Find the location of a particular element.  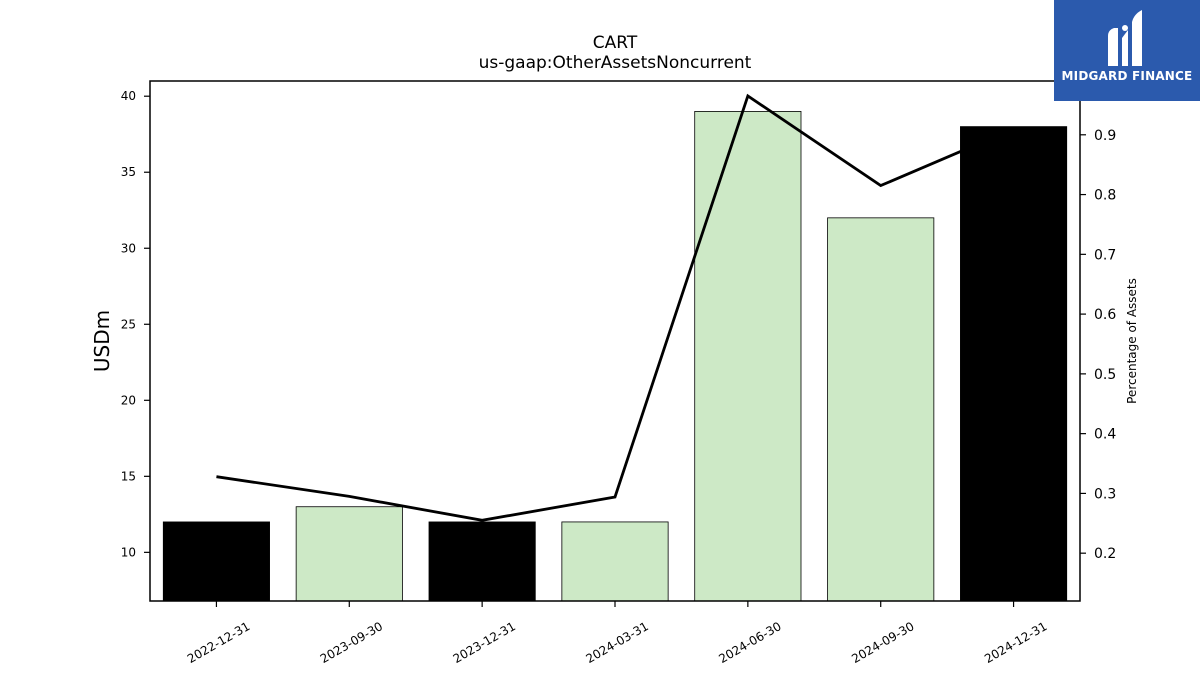

logo-text: MIDGARD FINANCE is located at coordinates (1127, 76).